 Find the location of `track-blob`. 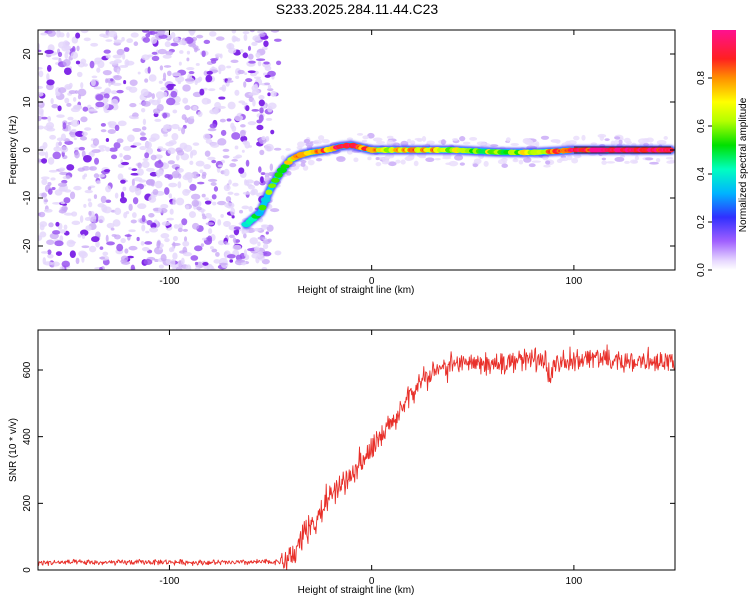

track-blob is located at coordinates (269, 192).